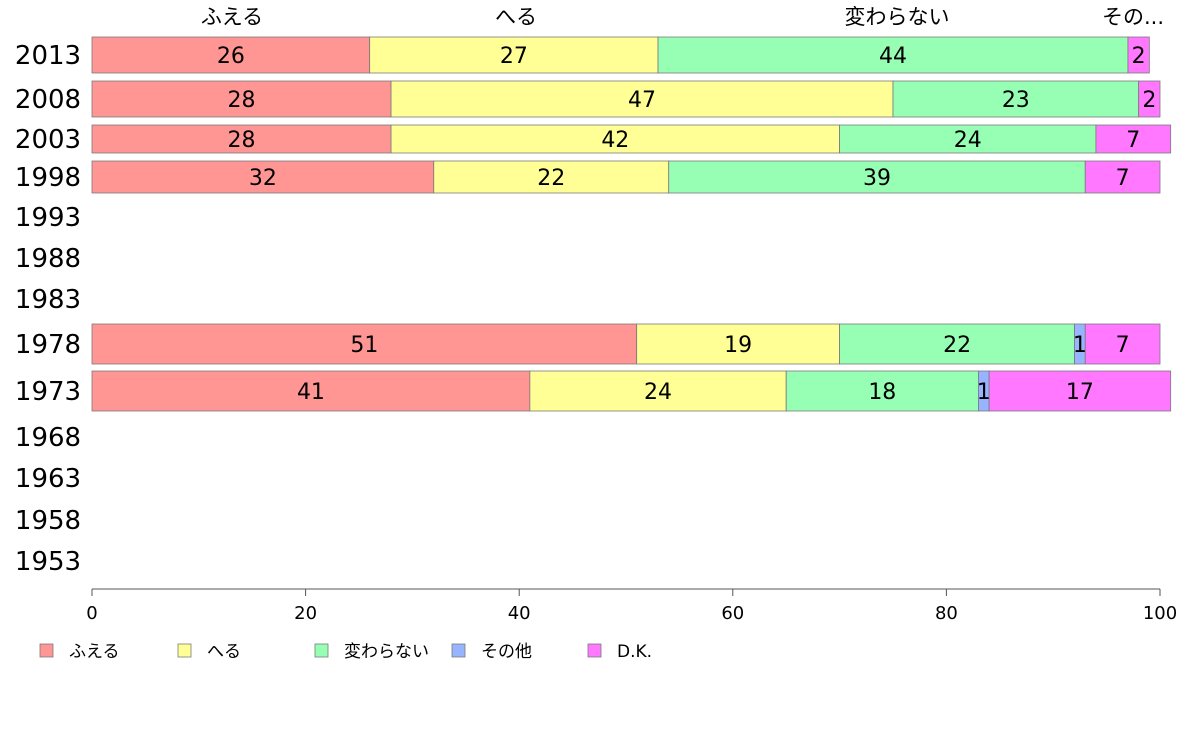 The image size is (1188, 736). I want to click on y-tick-label: 1968, so click(48, 438).